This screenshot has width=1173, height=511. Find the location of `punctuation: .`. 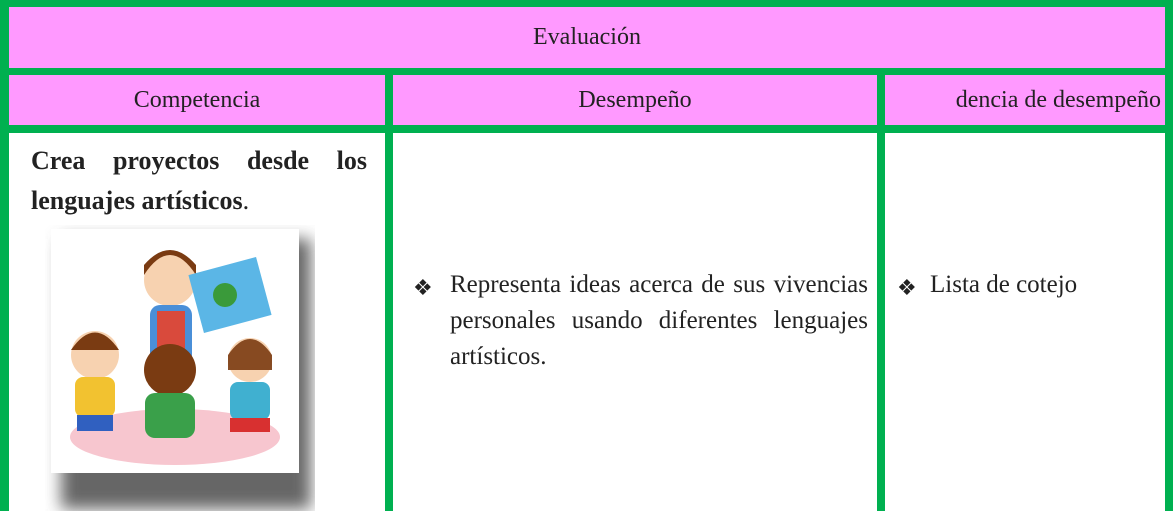

punctuation: . is located at coordinates (246, 200).